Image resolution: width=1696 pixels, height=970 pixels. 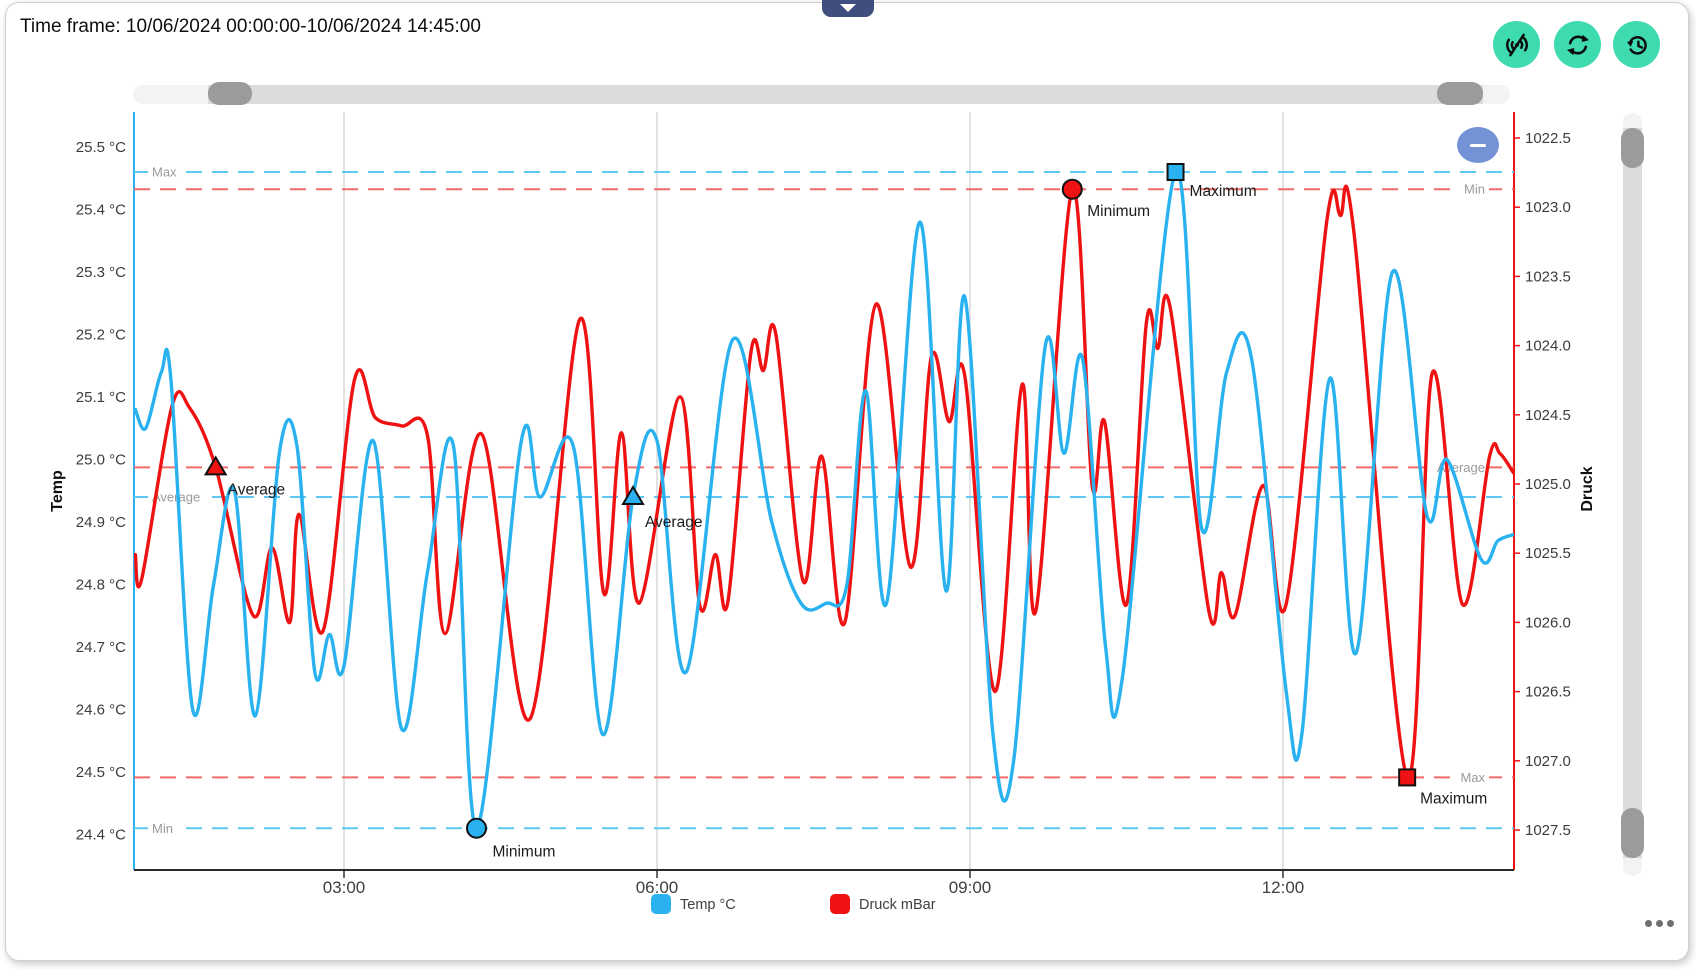 I want to click on x-tick-label: 03:00, so click(x=344, y=887).